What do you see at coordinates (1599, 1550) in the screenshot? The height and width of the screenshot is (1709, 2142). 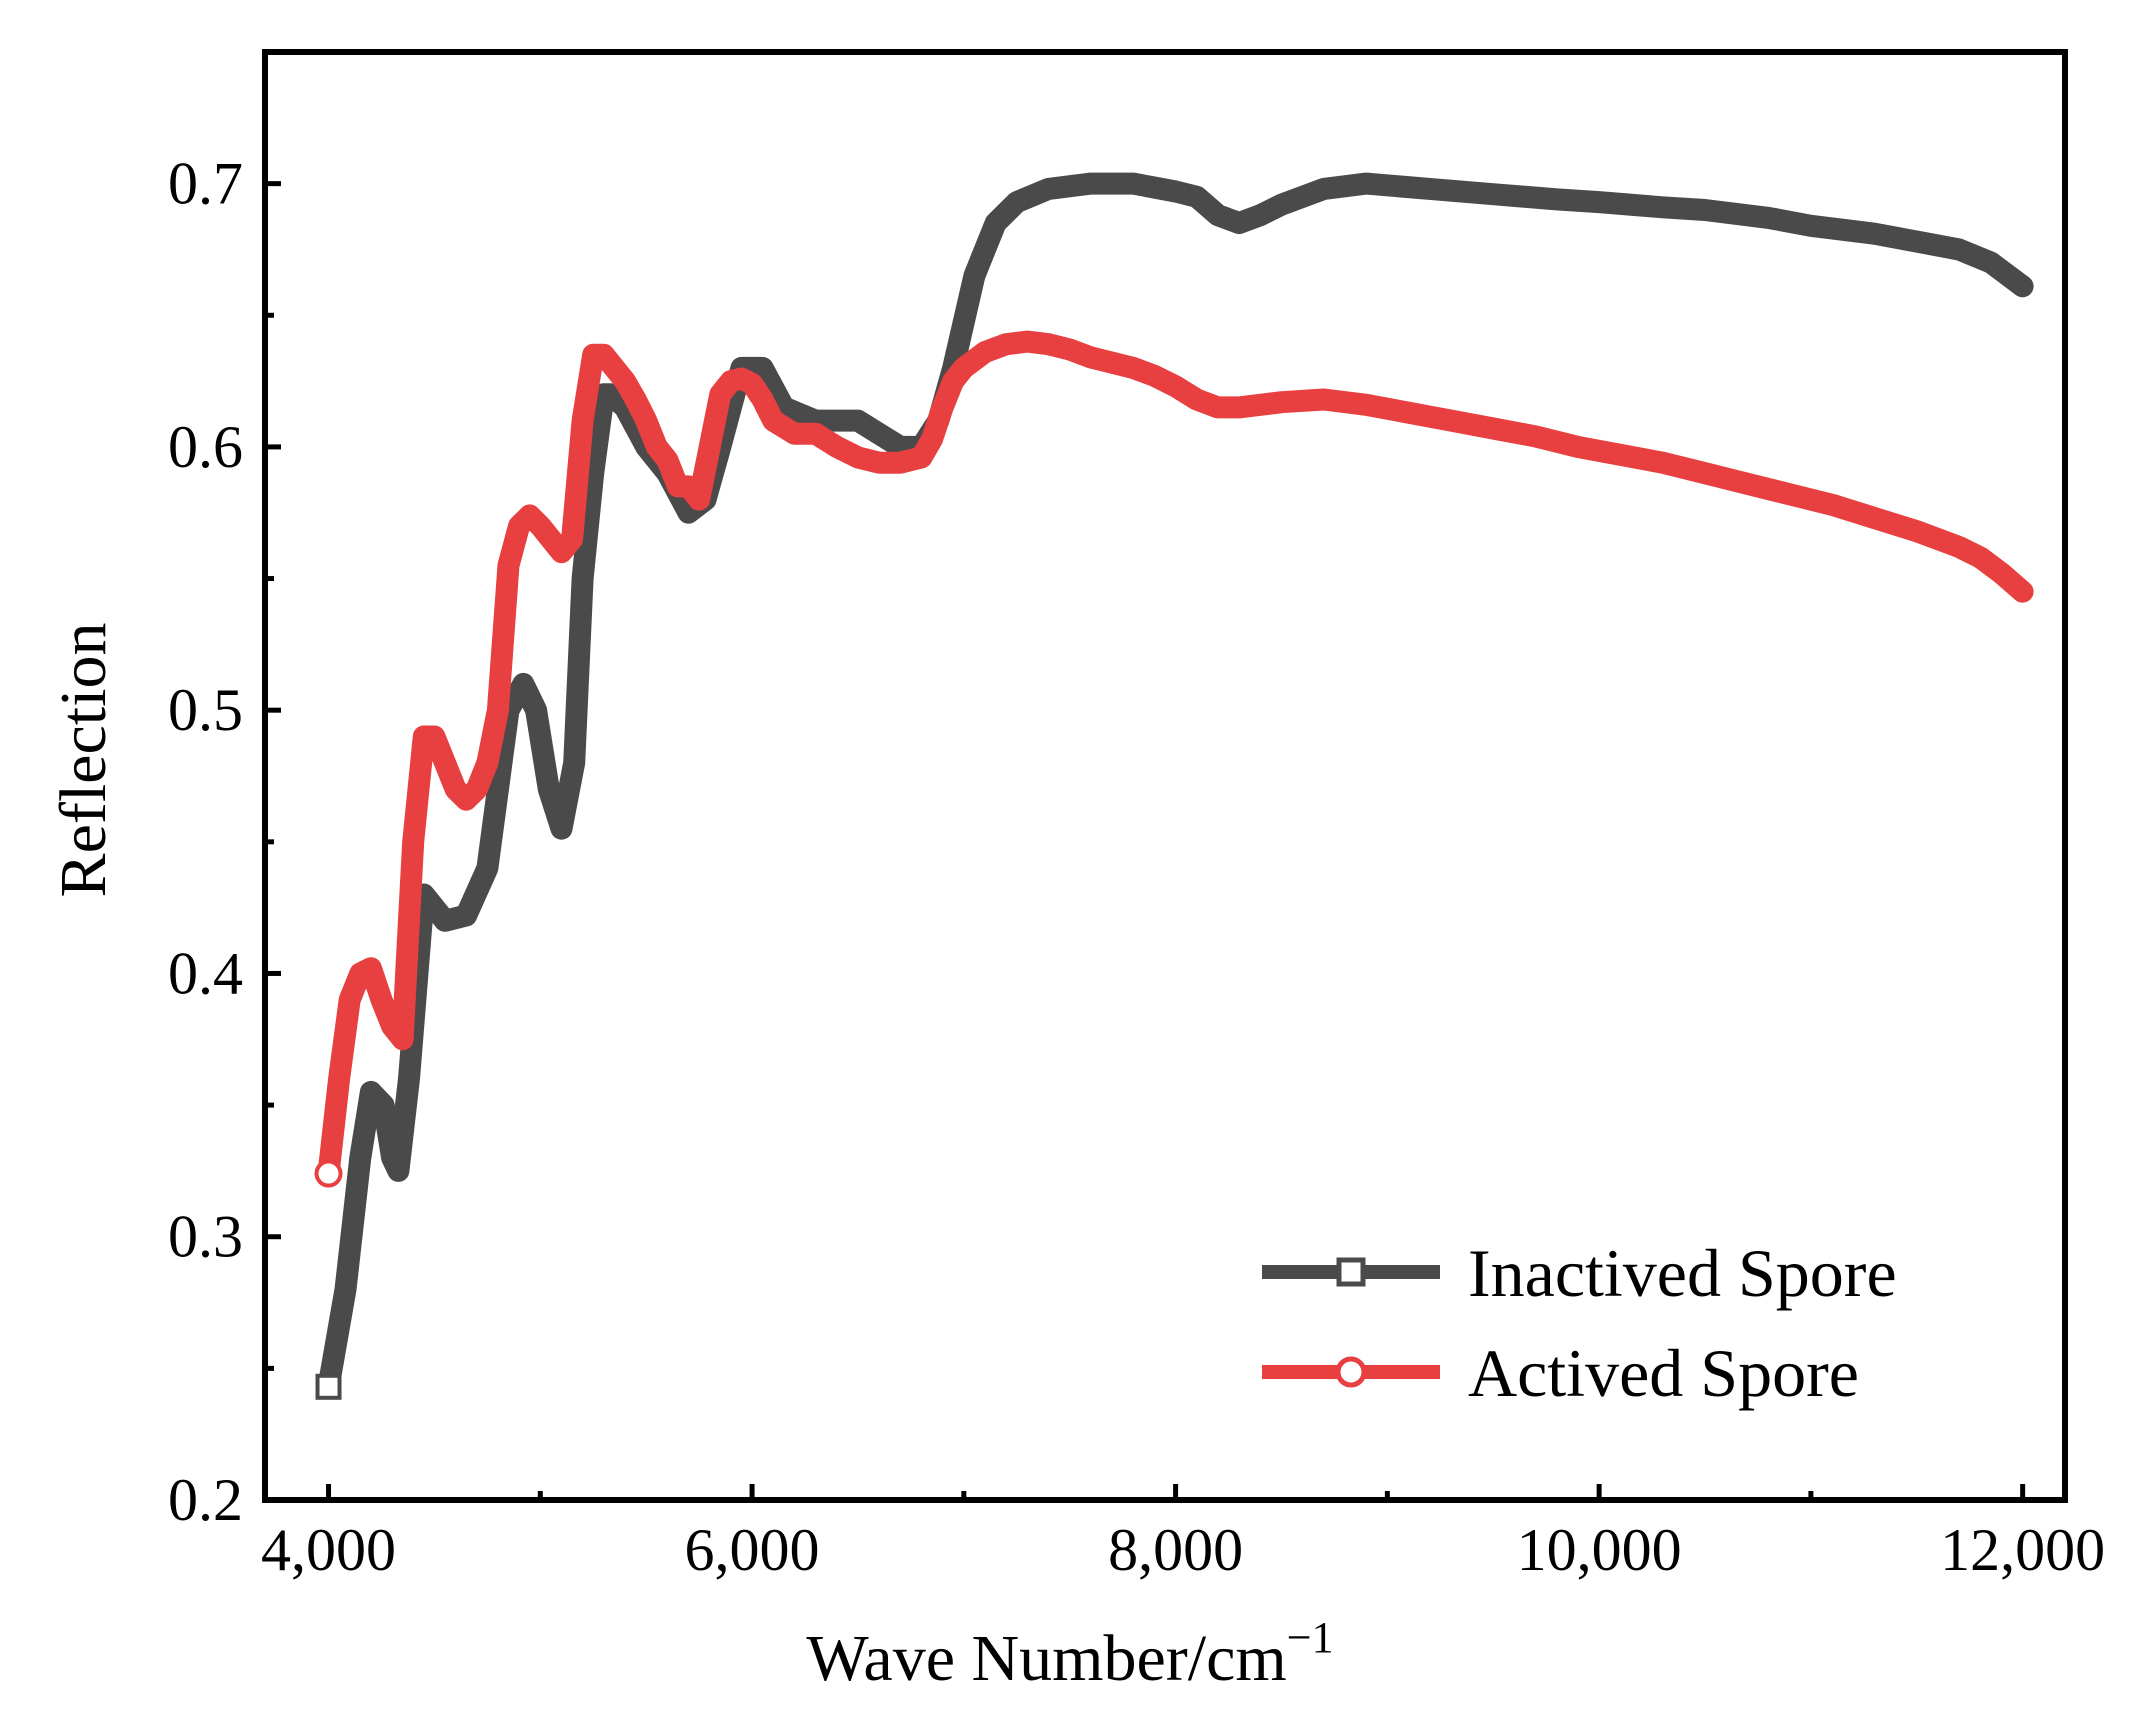 I see `x-tick-label: 10,000` at bounding box center [1599, 1550].